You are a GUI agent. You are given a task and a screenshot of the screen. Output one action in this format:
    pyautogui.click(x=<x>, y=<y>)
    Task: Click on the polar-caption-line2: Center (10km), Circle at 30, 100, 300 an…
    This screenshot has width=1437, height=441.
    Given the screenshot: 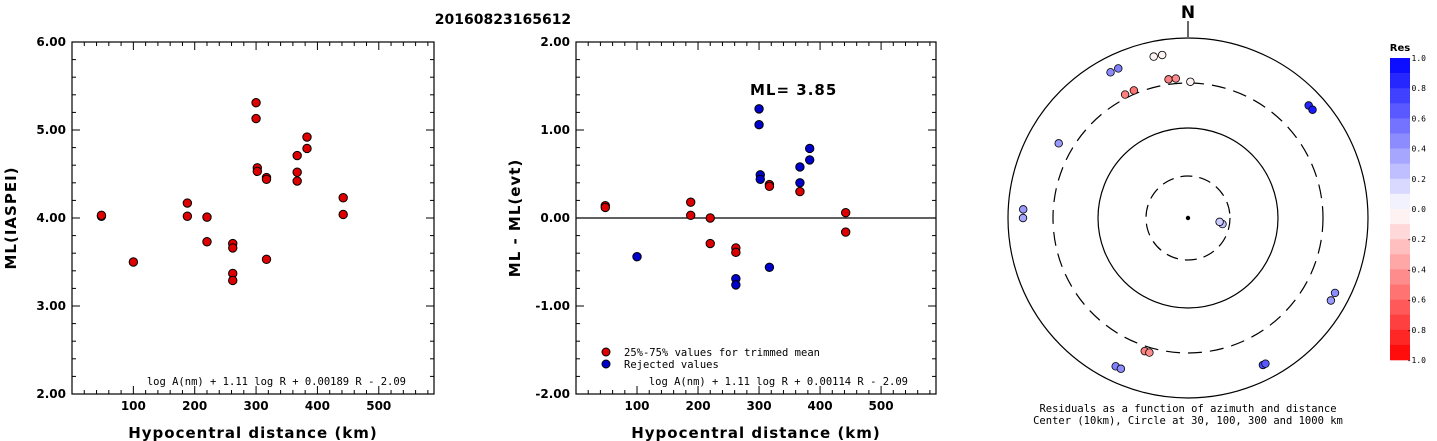 What is the action you would take?
    pyautogui.click(x=1188, y=421)
    